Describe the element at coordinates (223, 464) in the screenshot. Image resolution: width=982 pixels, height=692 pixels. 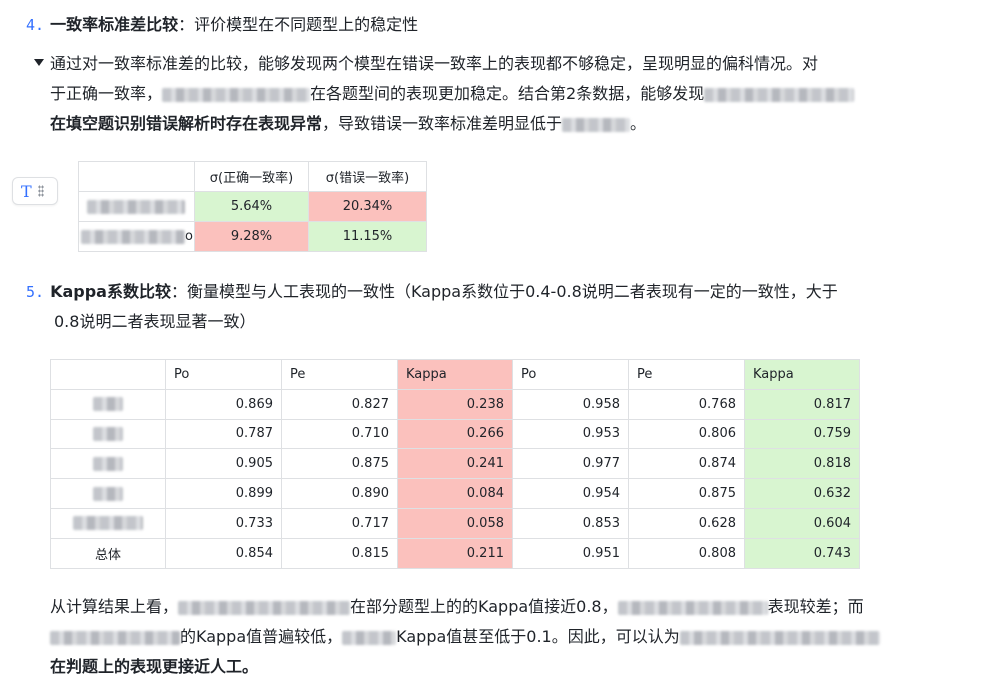
I see `table-cell: 0.905` at that location.